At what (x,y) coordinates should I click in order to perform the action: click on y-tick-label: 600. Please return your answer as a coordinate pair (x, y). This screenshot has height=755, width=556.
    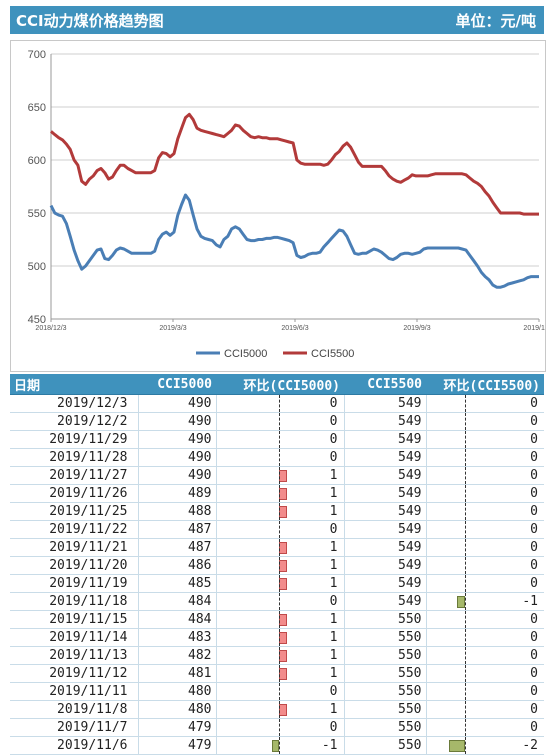
    Looking at the image, I should click on (37, 161).